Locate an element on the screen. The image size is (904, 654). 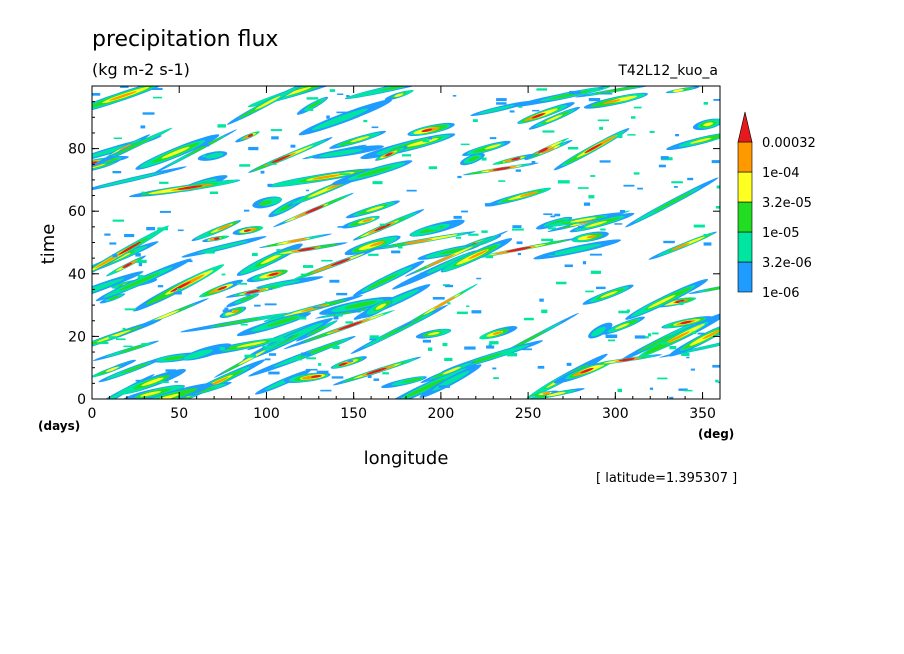
colorbar-label: 1e-05 is located at coordinates (781, 233).